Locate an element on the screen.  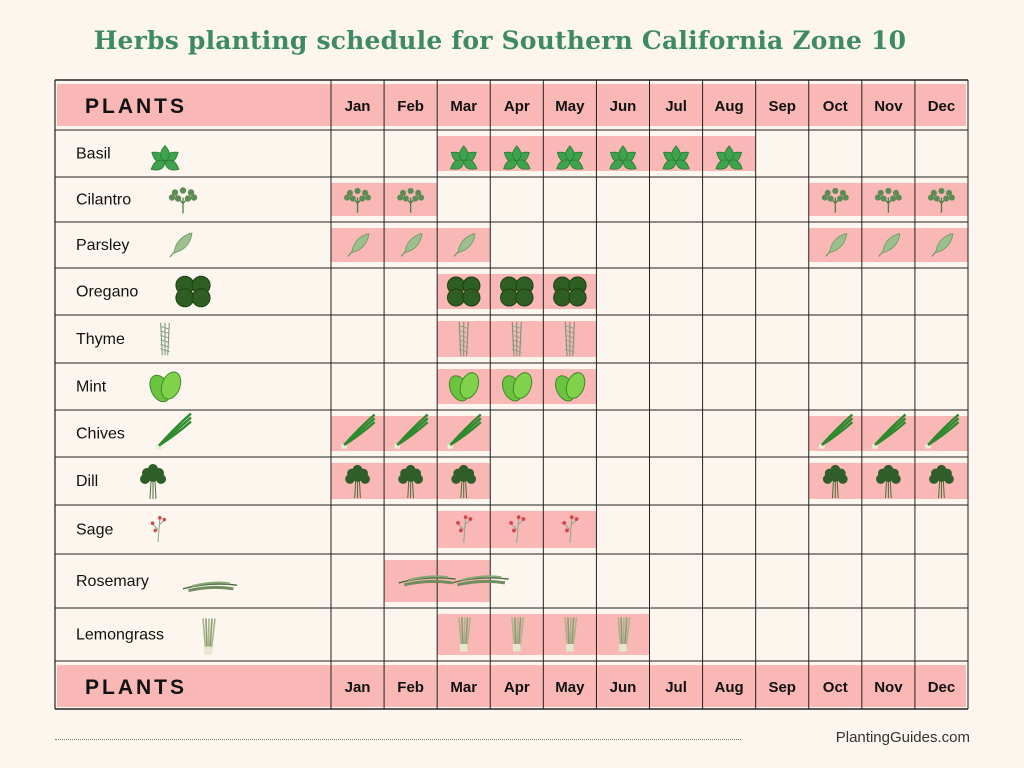
header-month-jan: Jan is located at coordinates (358, 106).